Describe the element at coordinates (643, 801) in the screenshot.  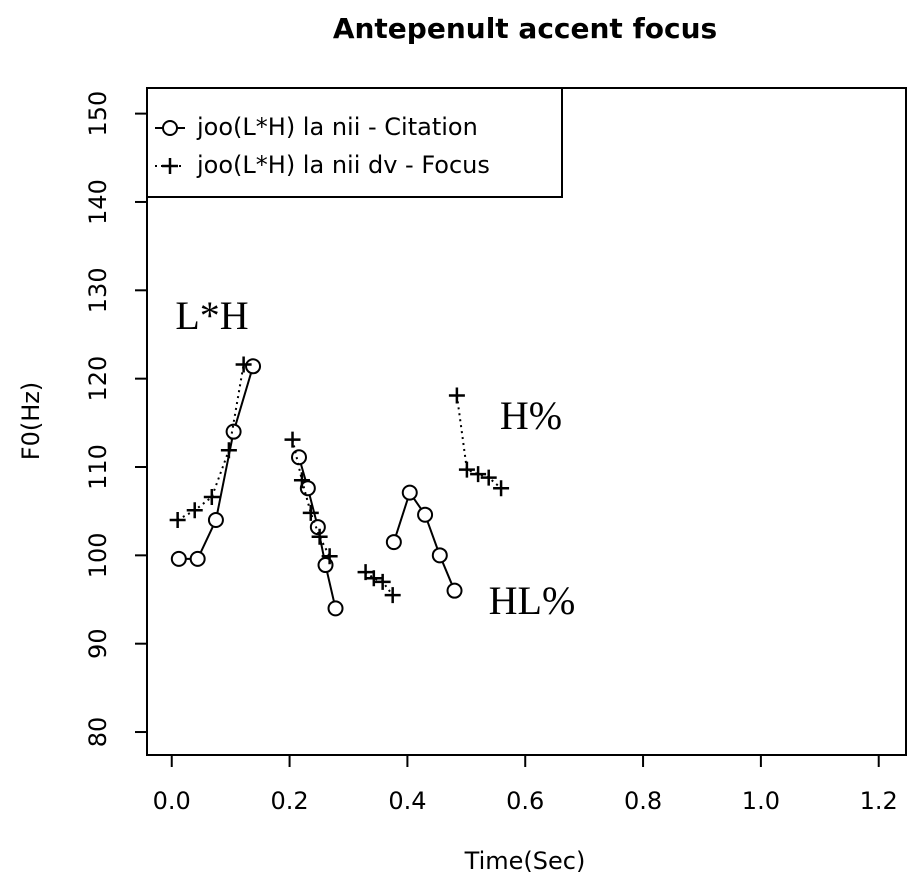
I see `x-tick-label: 0.8` at that location.